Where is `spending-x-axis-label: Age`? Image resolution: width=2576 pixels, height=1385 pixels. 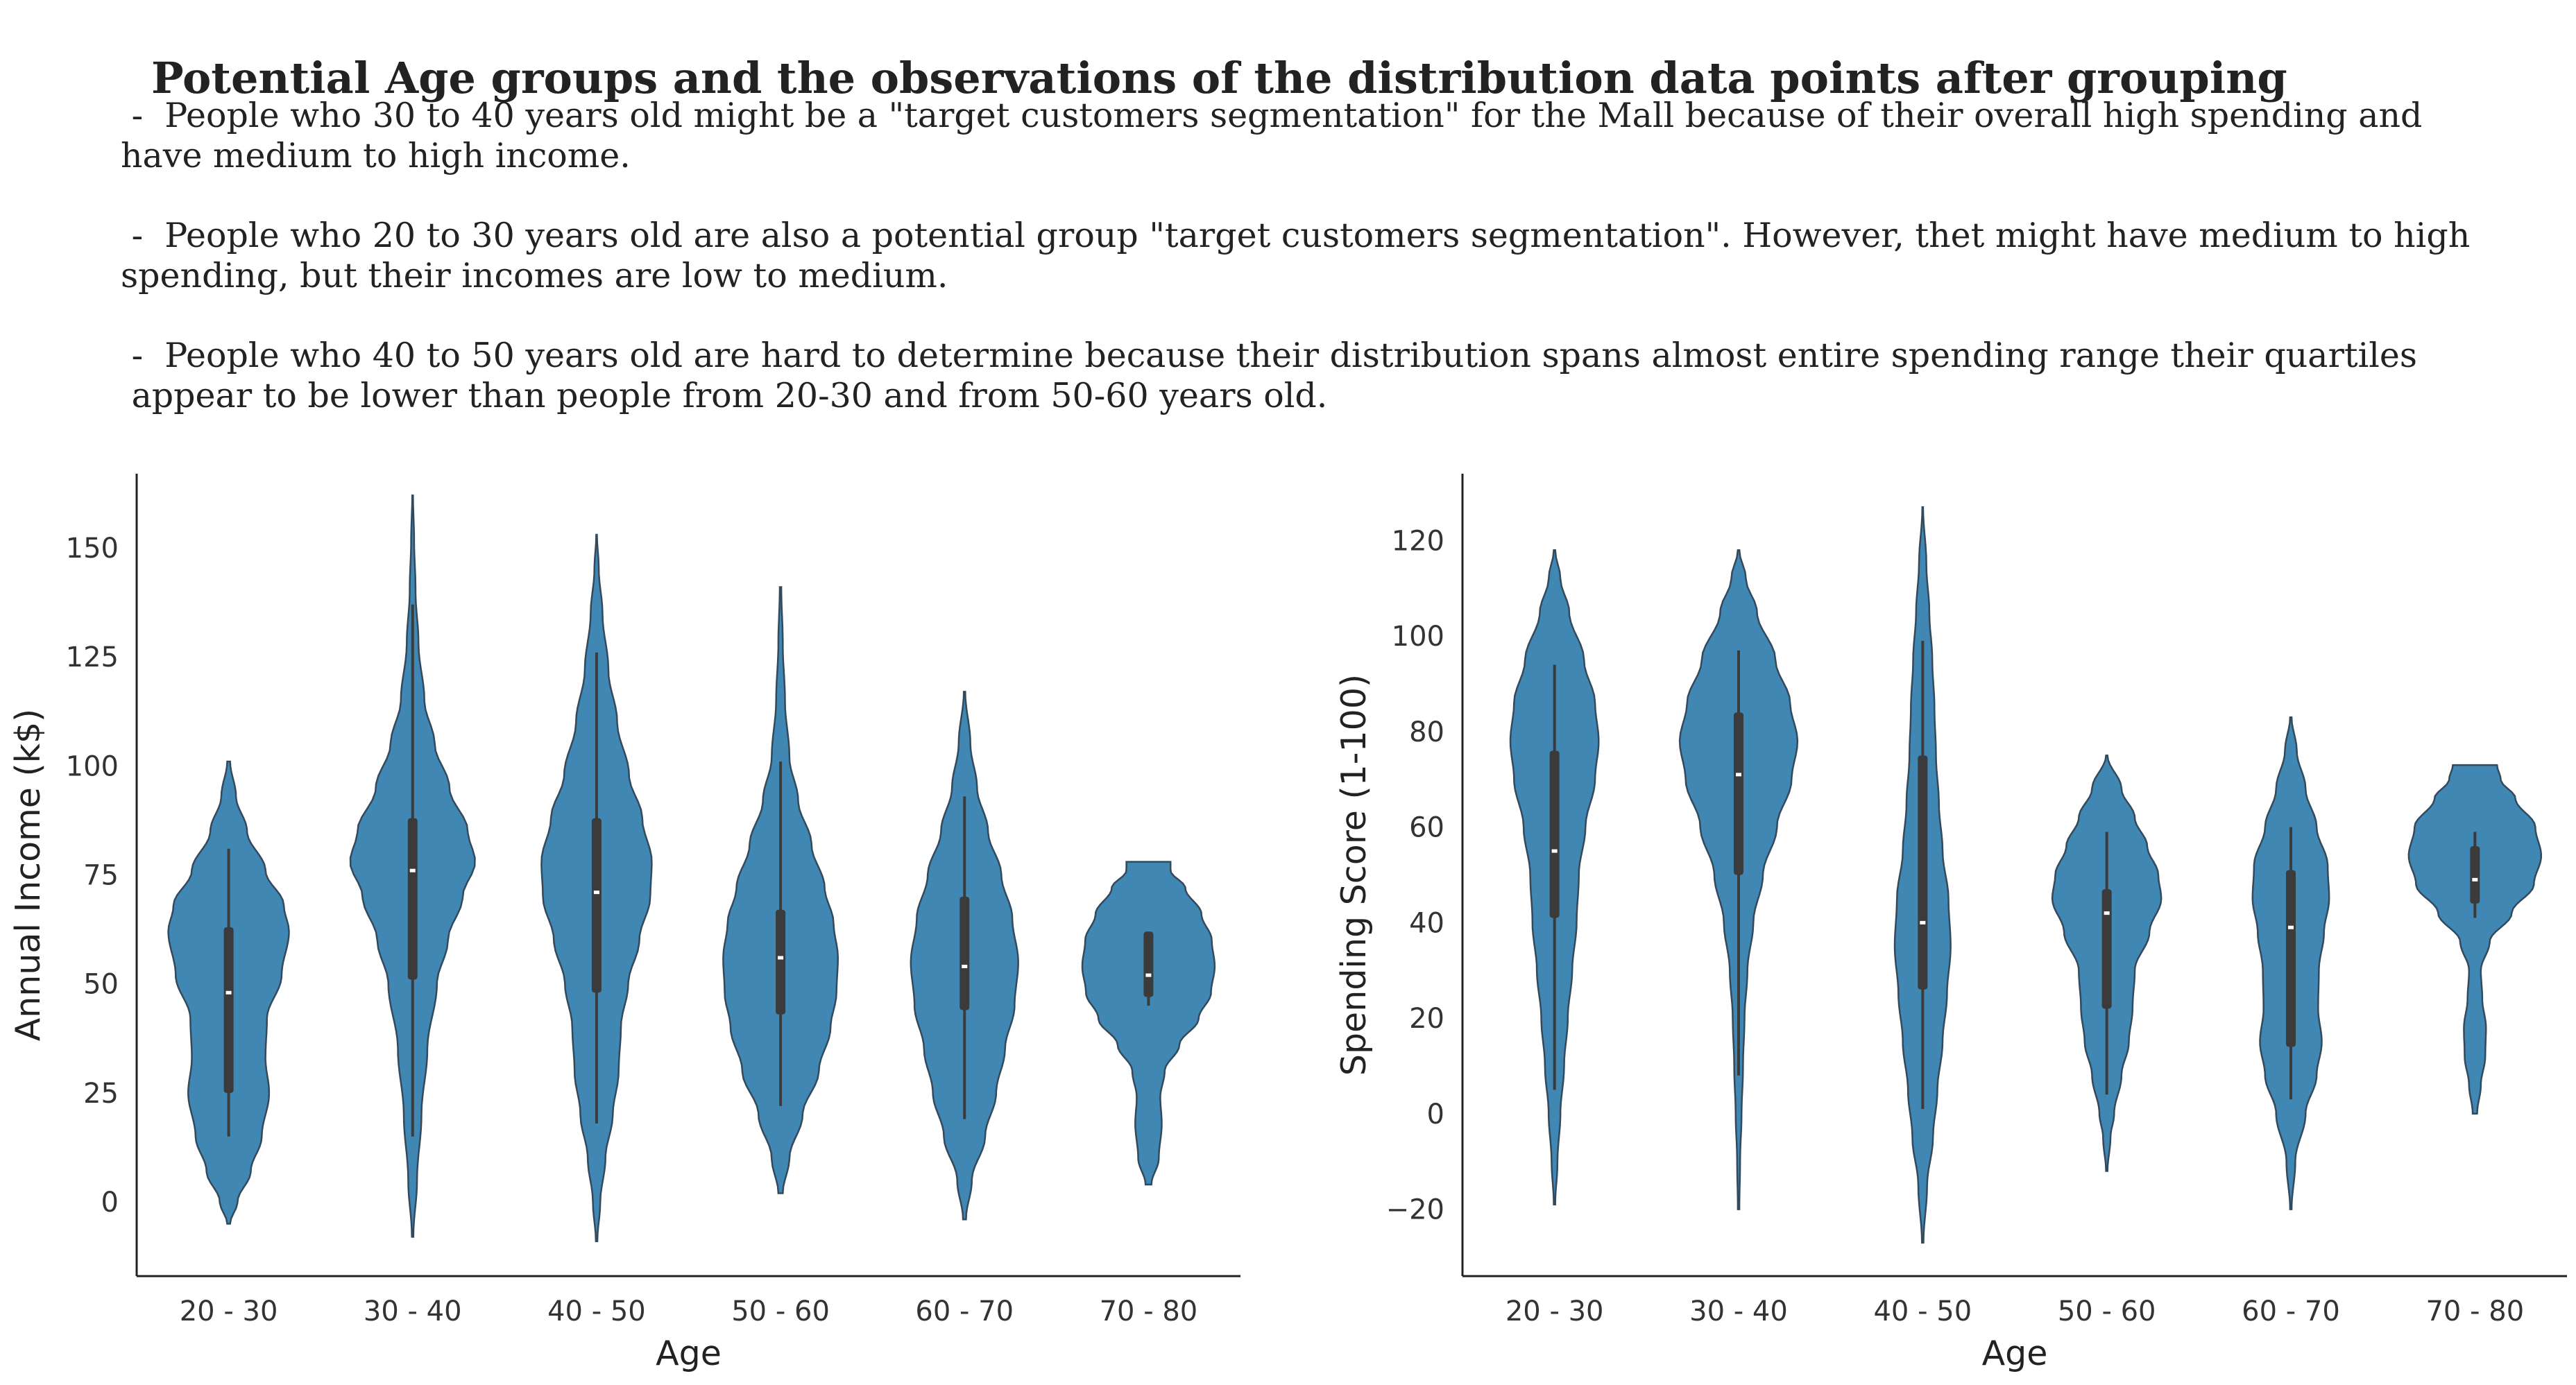 spending-x-axis-label: Age is located at coordinates (2015, 1353).